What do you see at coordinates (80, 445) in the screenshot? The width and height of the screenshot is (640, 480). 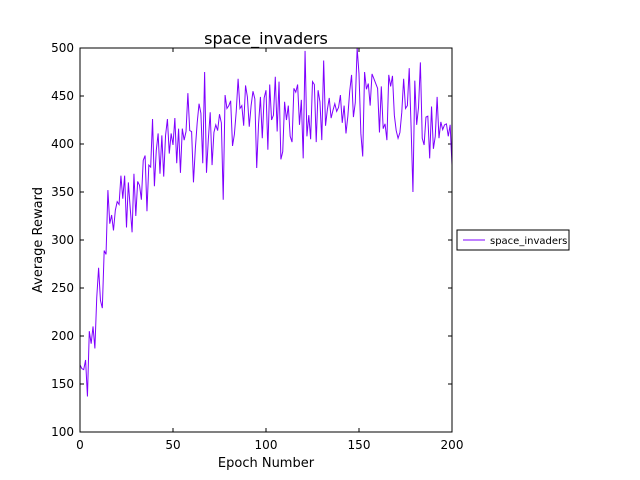 I see `x-tick-label: 0` at bounding box center [80, 445].